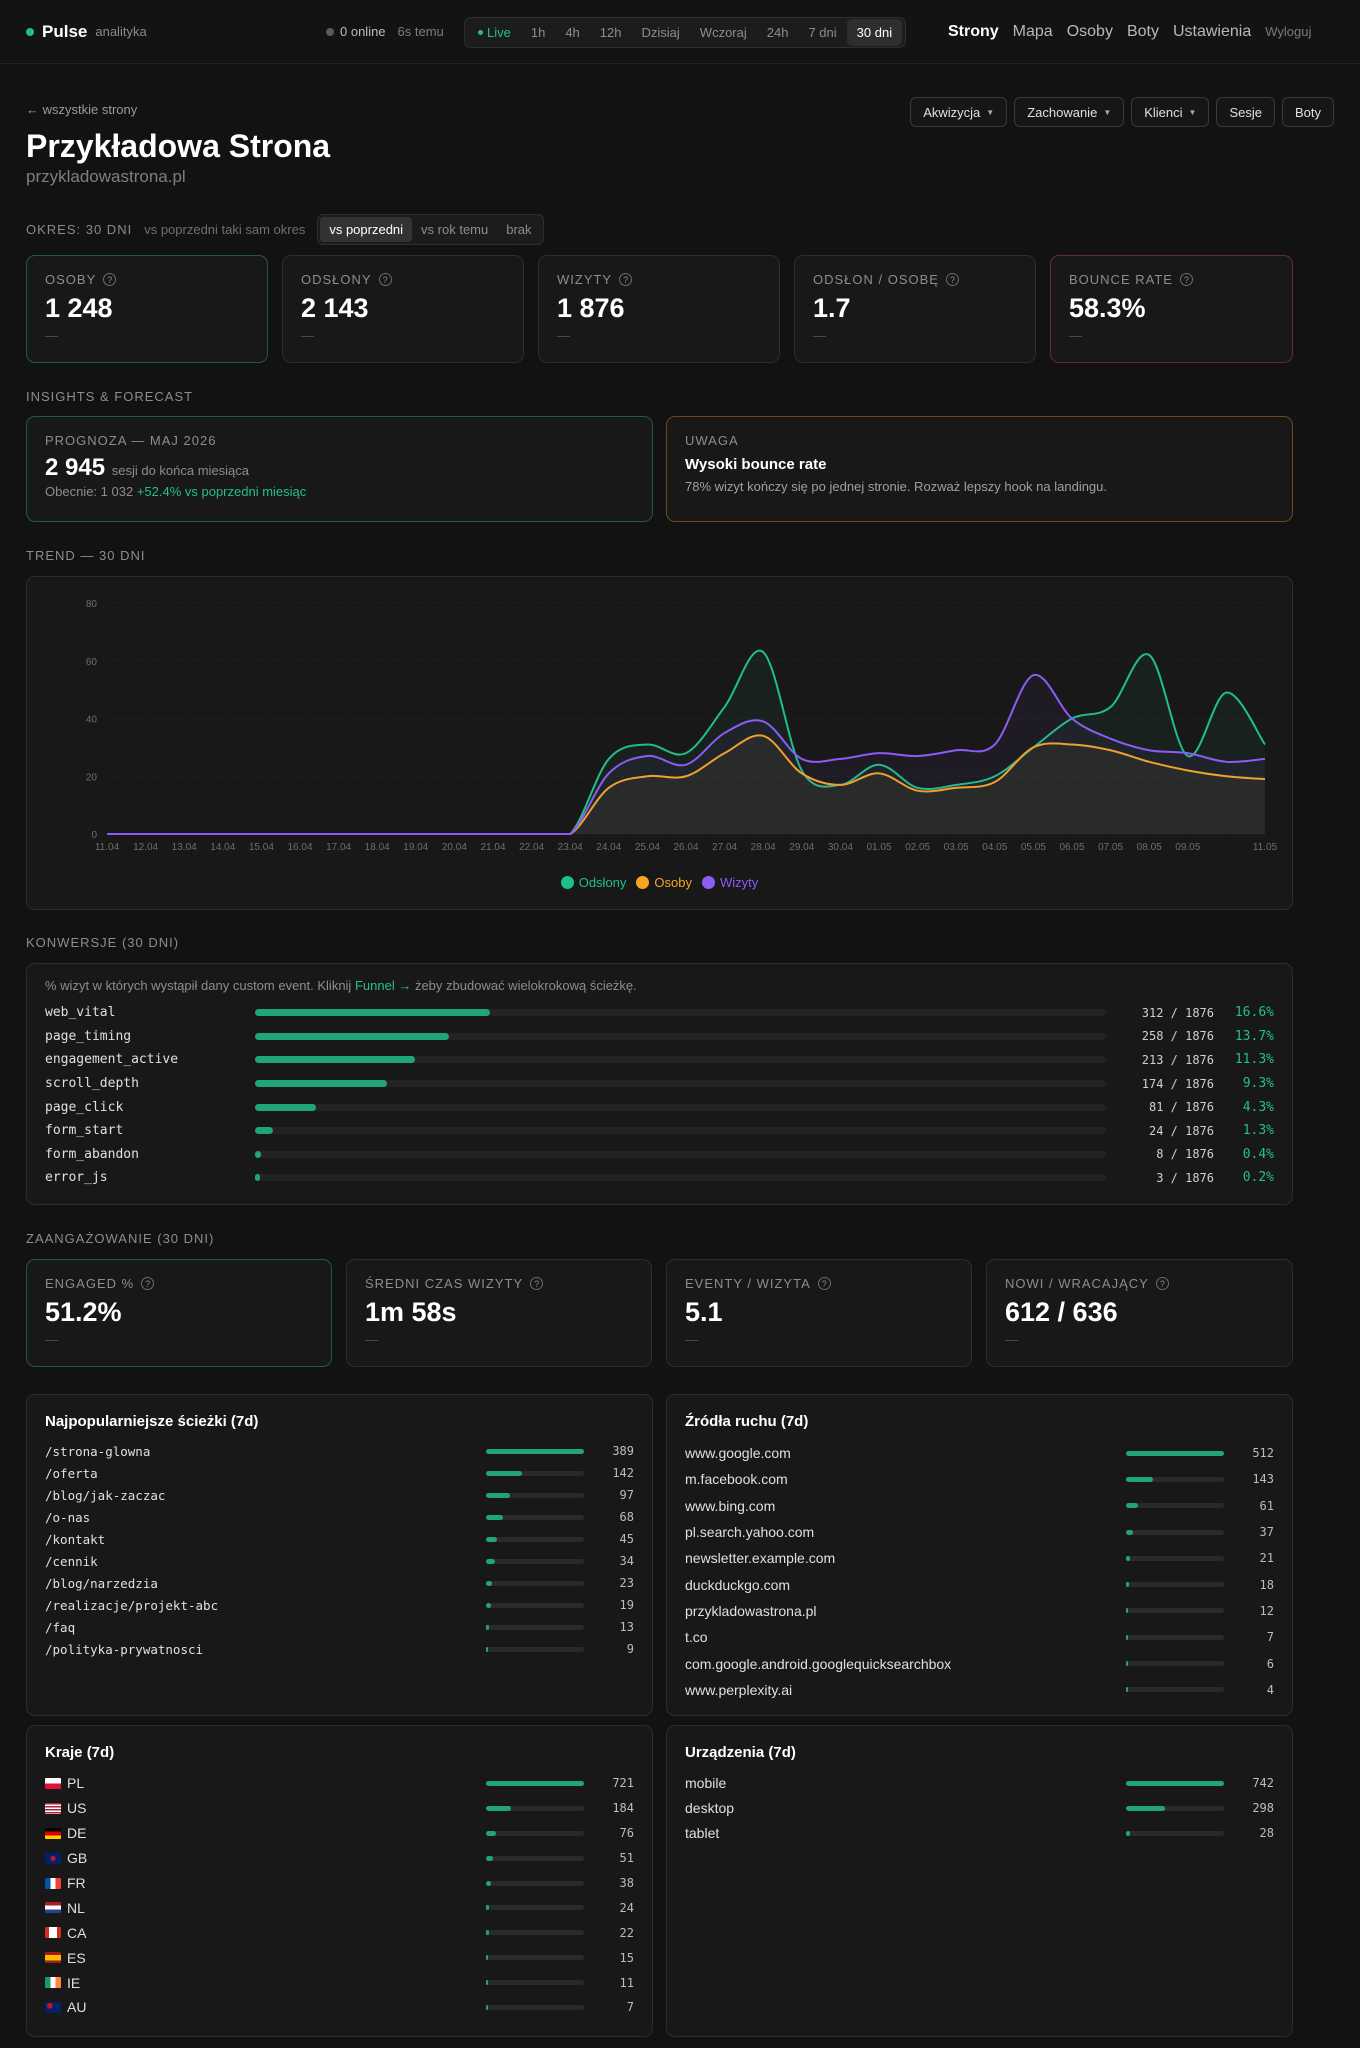 The image size is (1360, 2048). I want to click on range-30d: 30 dni, so click(874, 32).